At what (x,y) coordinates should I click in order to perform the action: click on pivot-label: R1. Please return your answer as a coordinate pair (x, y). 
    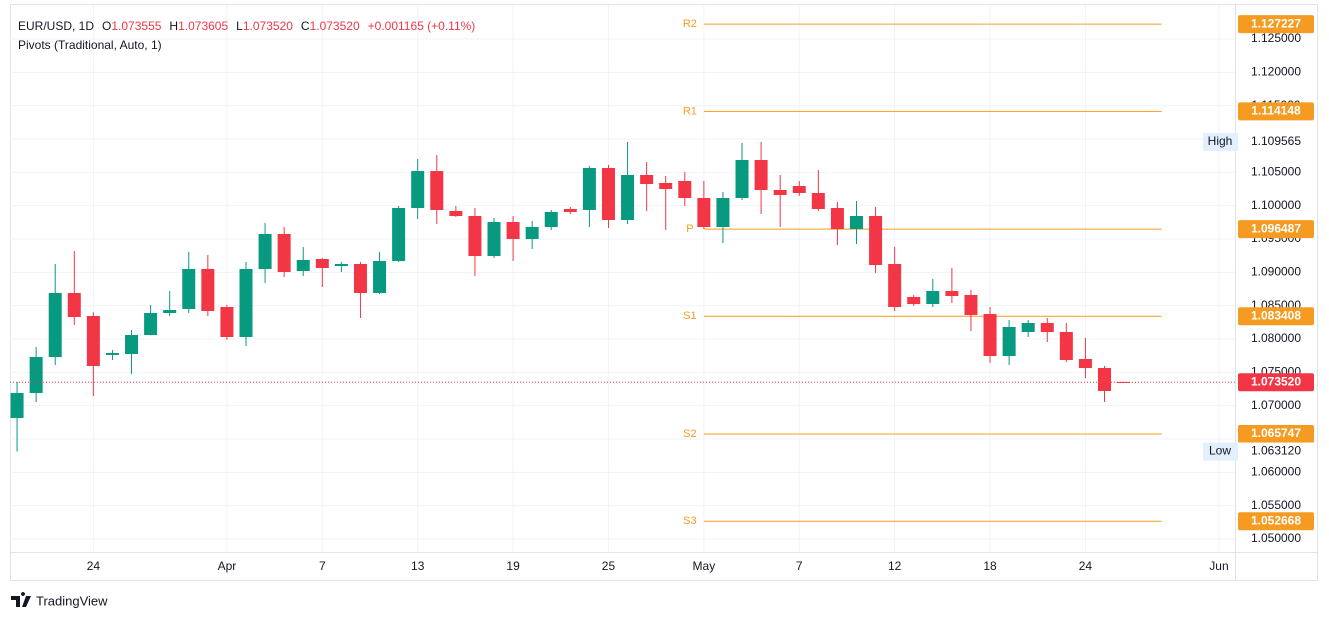
    Looking at the image, I should click on (690, 111).